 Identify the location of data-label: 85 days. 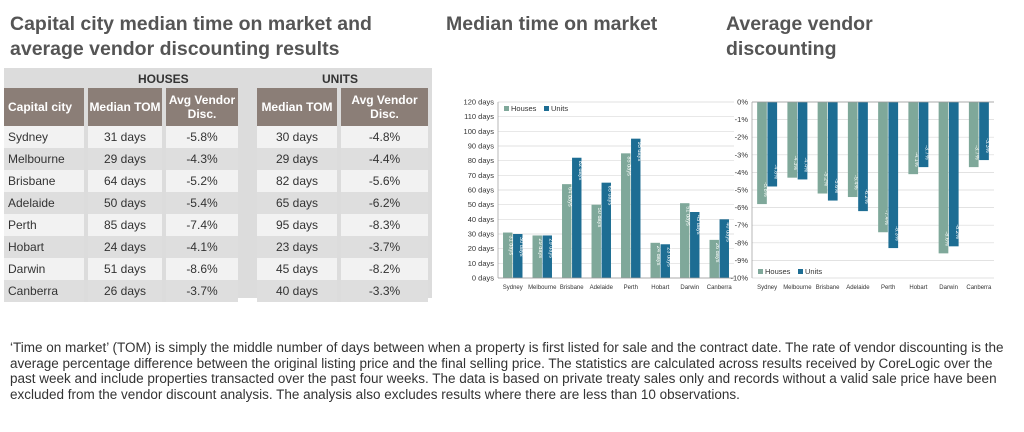
(629, 166).